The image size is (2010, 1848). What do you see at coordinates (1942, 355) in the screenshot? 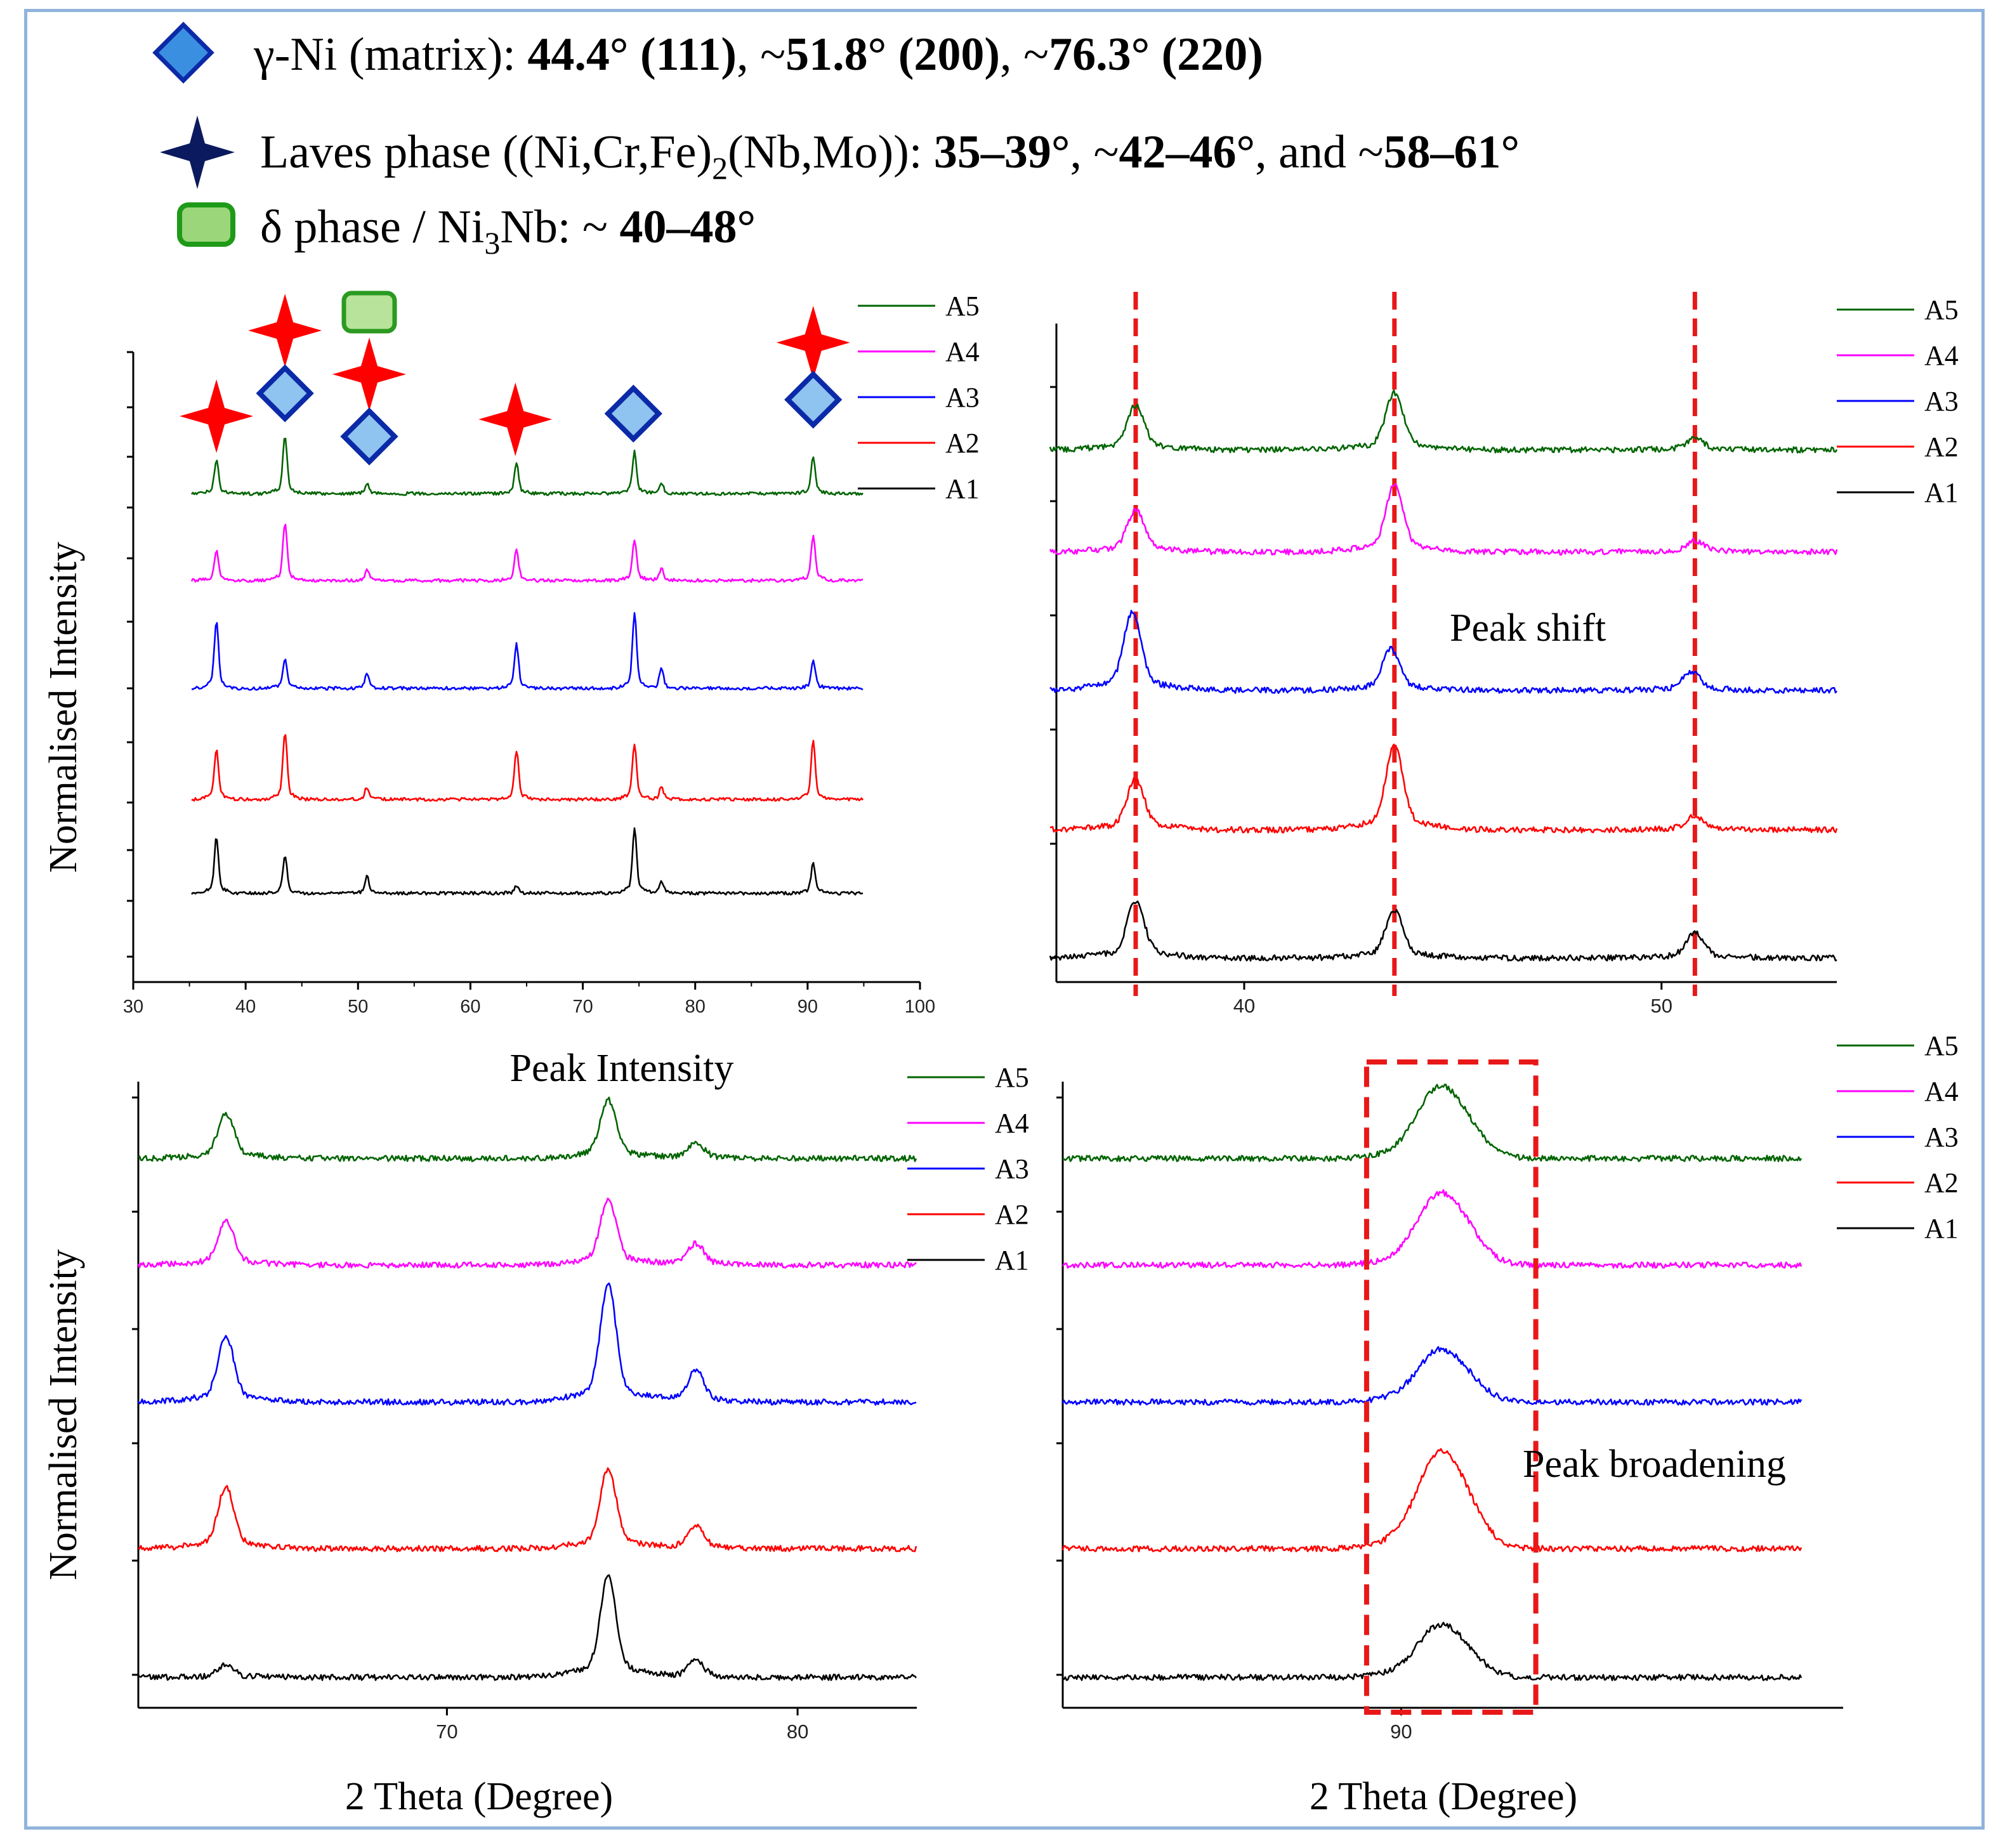
I see `tr-legend-label-a4: A4` at bounding box center [1942, 355].